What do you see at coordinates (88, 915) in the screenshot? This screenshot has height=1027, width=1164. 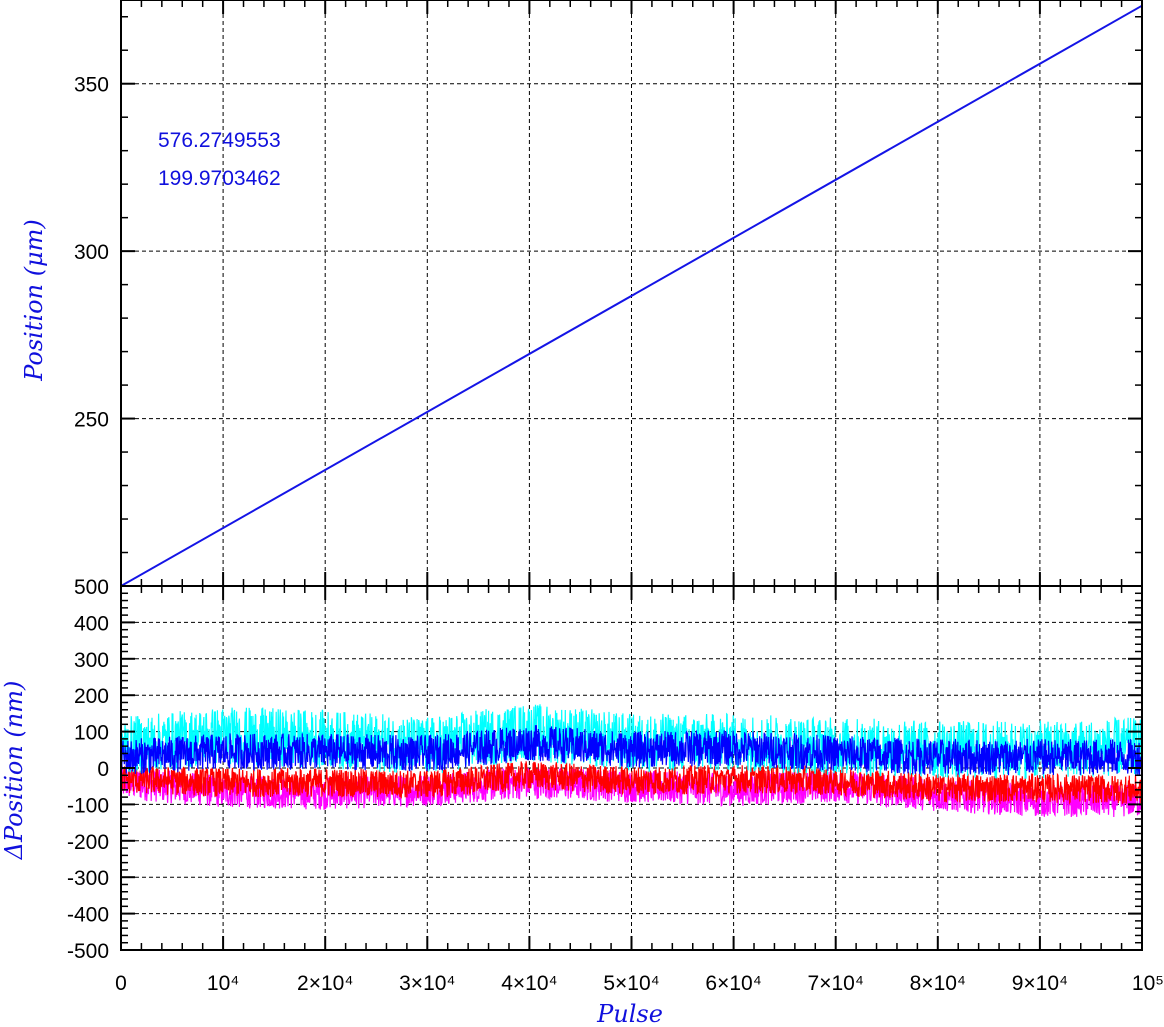 I see `bottom-y-tick-label: -400` at bounding box center [88, 915].